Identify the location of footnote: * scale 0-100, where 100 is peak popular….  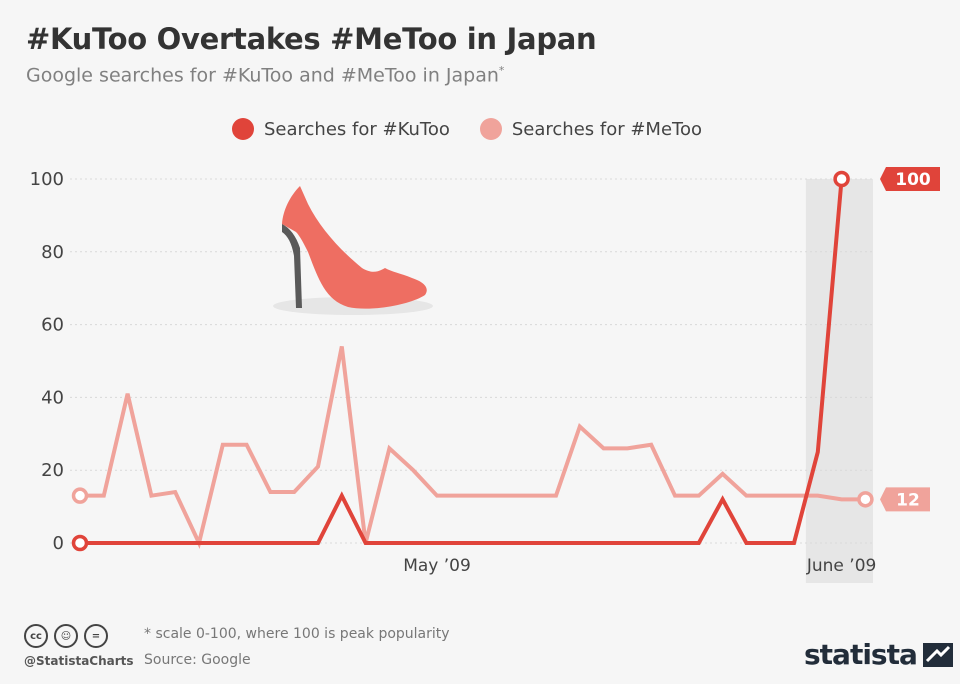
(297, 634).